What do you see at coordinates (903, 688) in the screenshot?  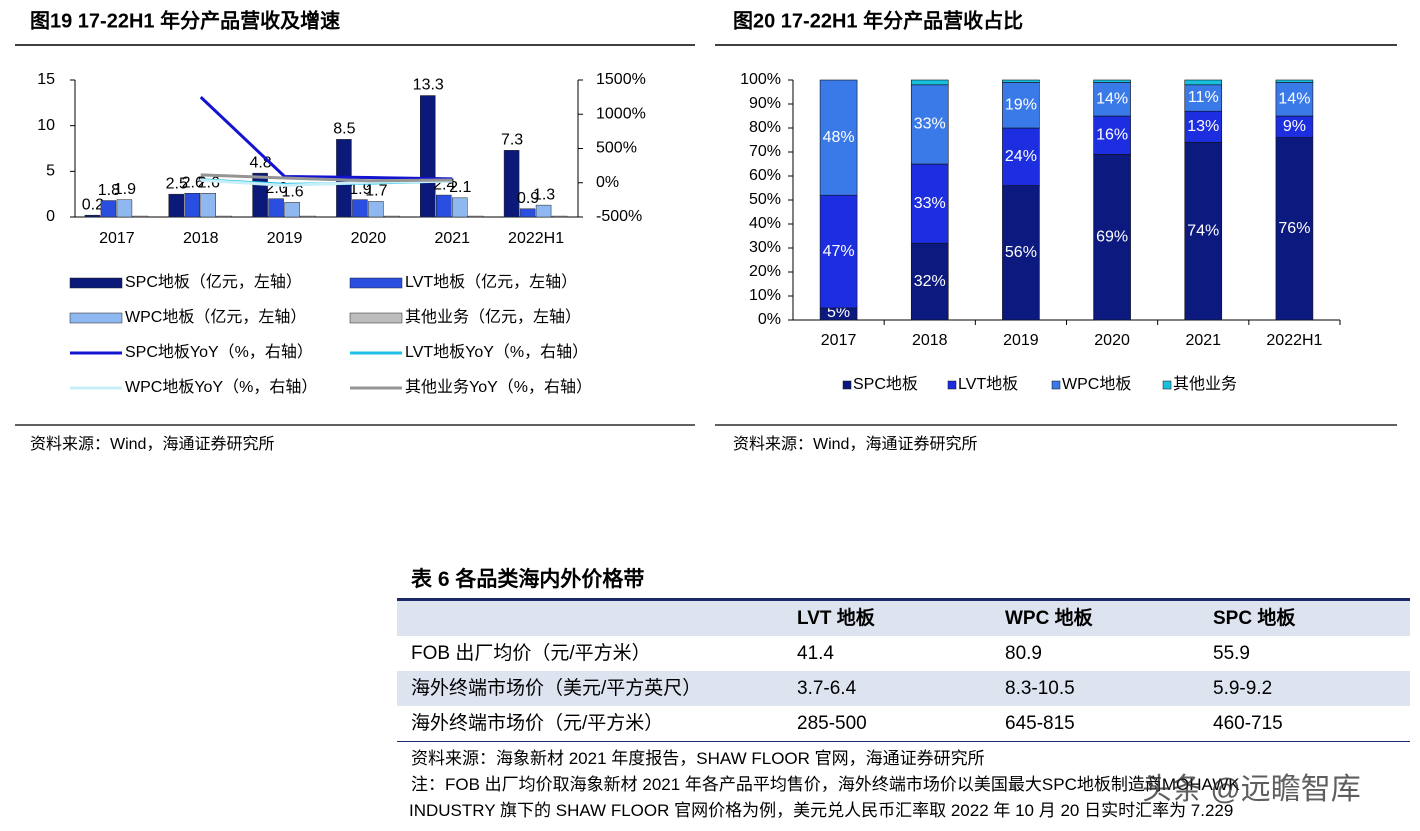 I see `table-row: 海外终端市场价（美元/平方英尺） 3.7-6.4 8.3-10.5 5.9-9.2` at bounding box center [903, 688].